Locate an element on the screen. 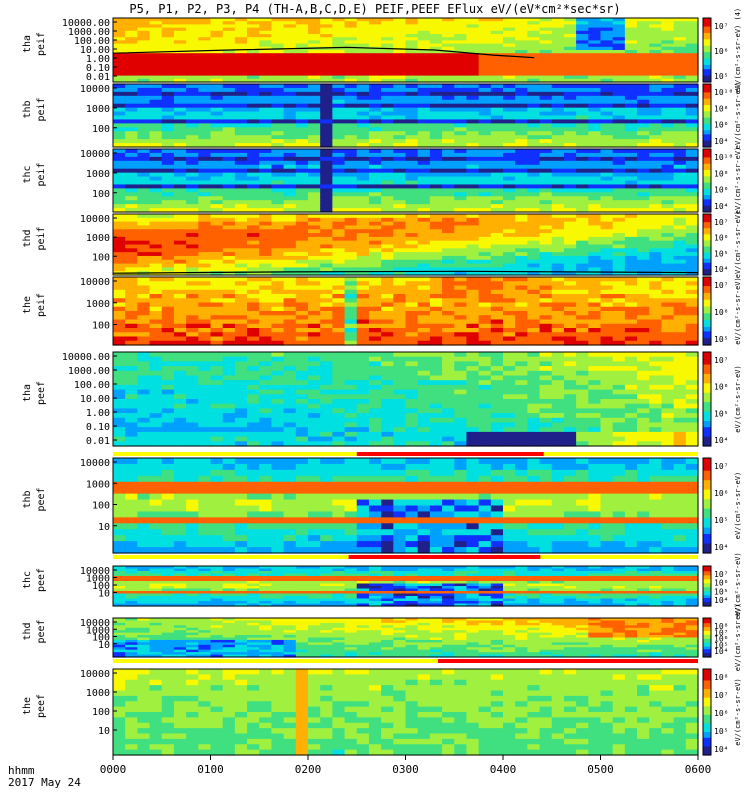  colorbar-cell is located at coordinates (707, 123).